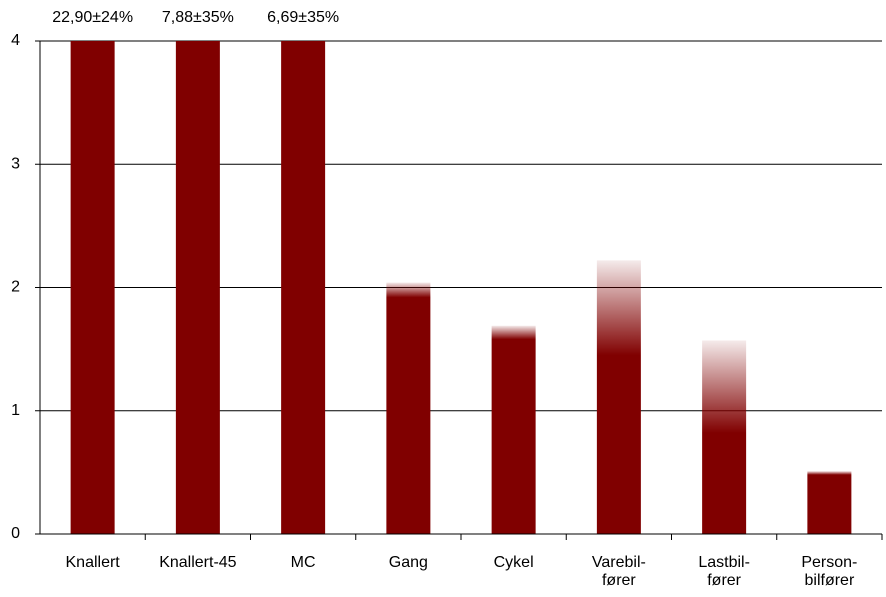 The height and width of the screenshot is (597, 886). I want to click on x-tick-label: Cykel, so click(513, 562).